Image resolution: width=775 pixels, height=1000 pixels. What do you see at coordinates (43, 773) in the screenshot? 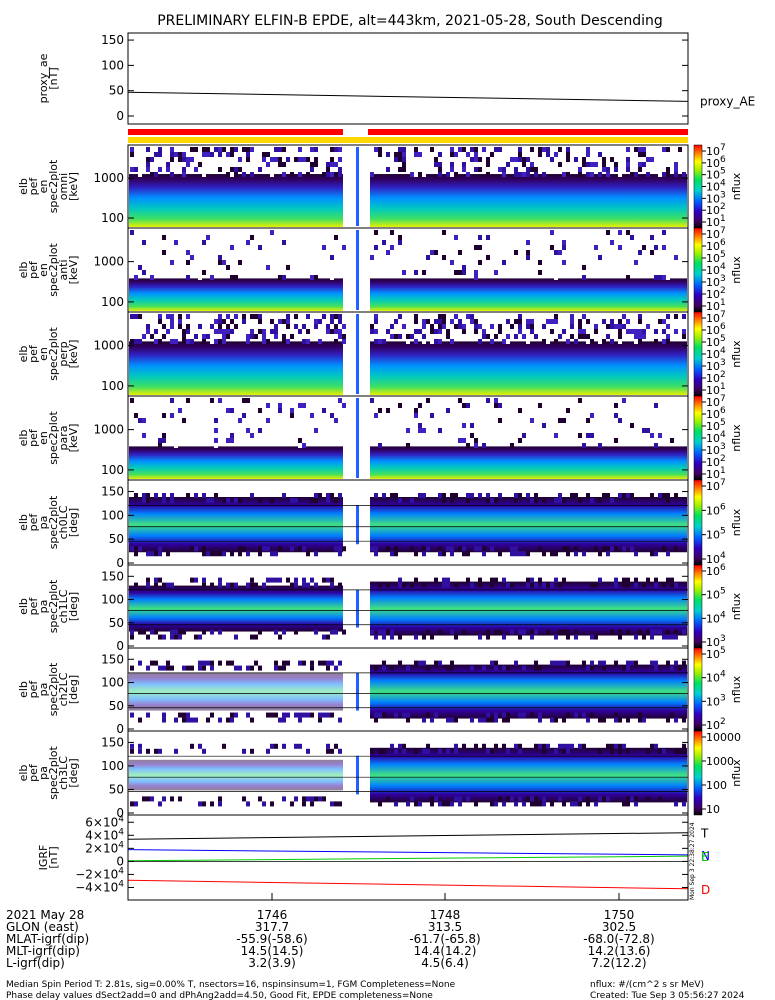
I see `y-axis-label-line: pa` at bounding box center [43, 773].